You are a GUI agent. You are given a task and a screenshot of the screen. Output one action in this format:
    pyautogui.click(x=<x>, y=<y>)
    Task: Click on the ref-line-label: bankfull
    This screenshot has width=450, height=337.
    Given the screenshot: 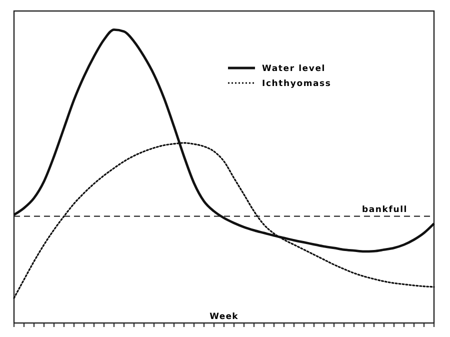 What is the action you would take?
    pyautogui.click(x=385, y=210)
    